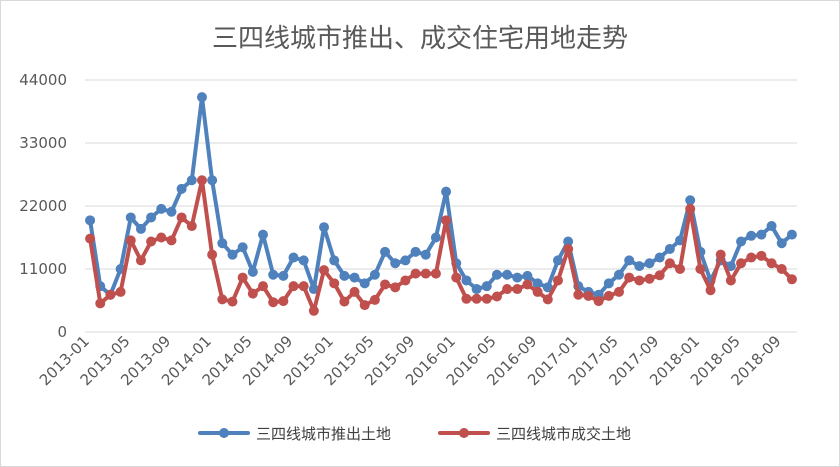  I want to click on y-tick-label: 33000, so click(43, 143).